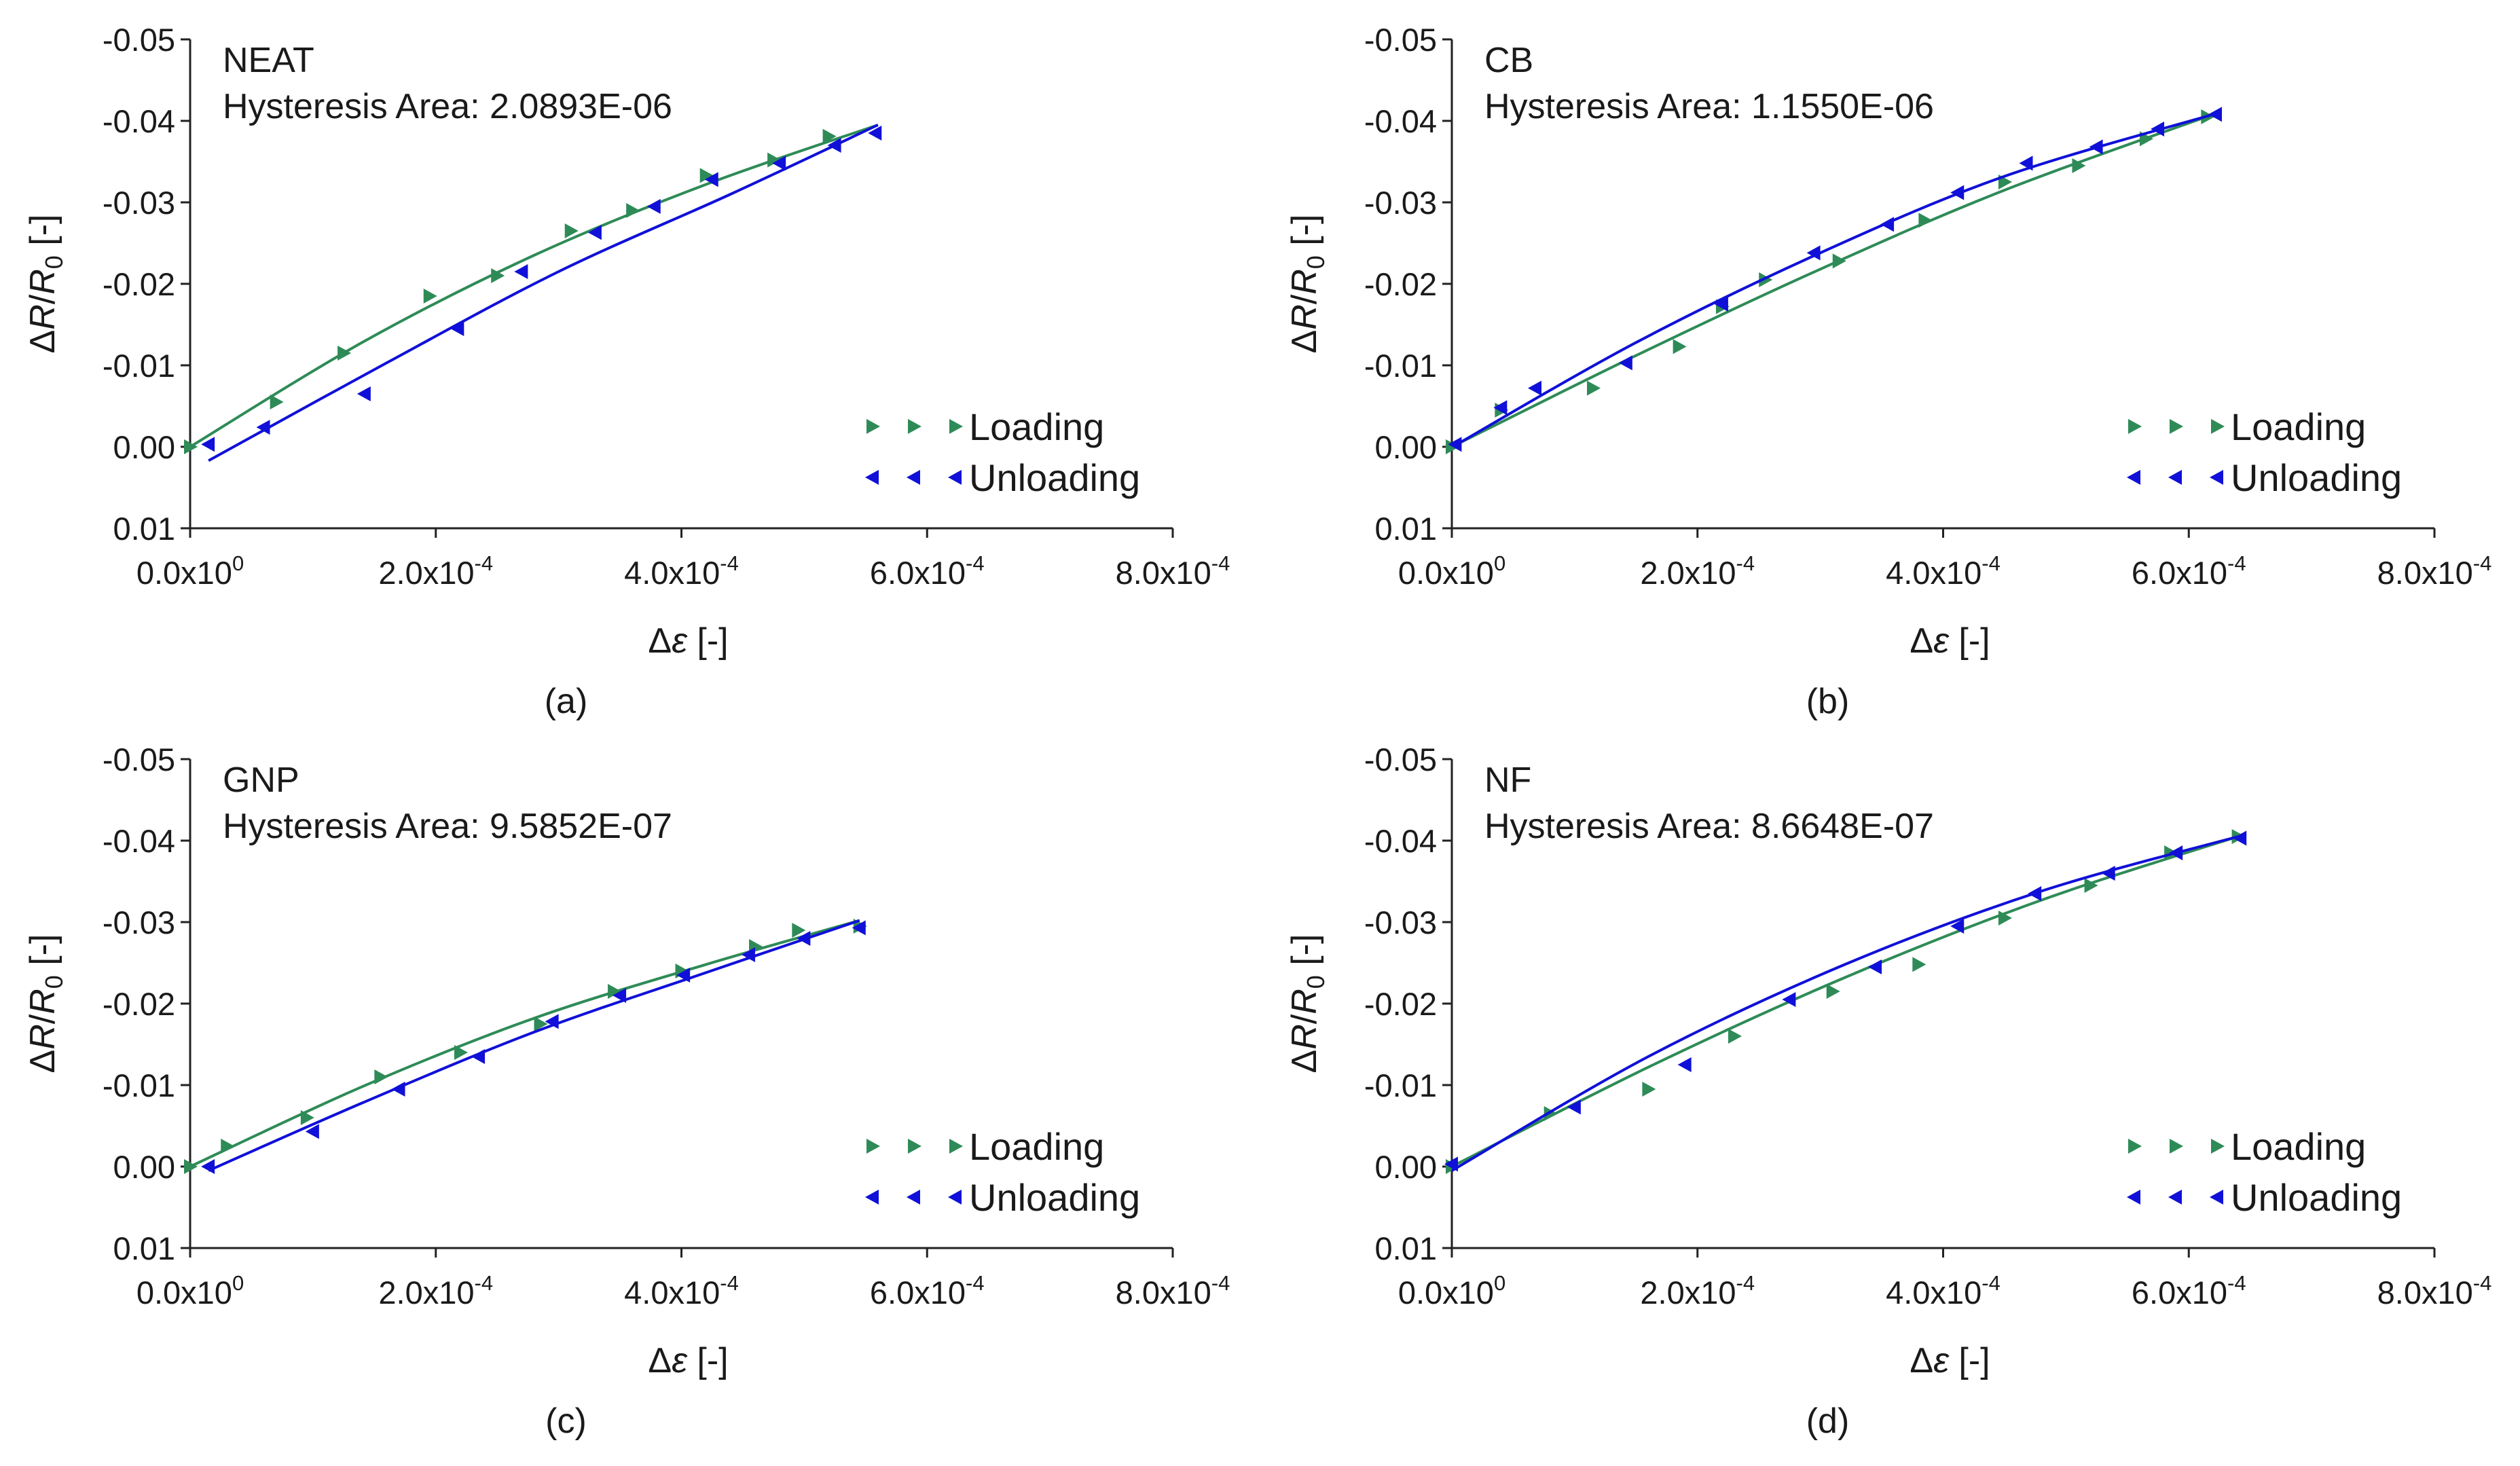  Describe the element at coordinates (1828, 1421) in the screenshot. I see `panel-caption: (d)` at that location.